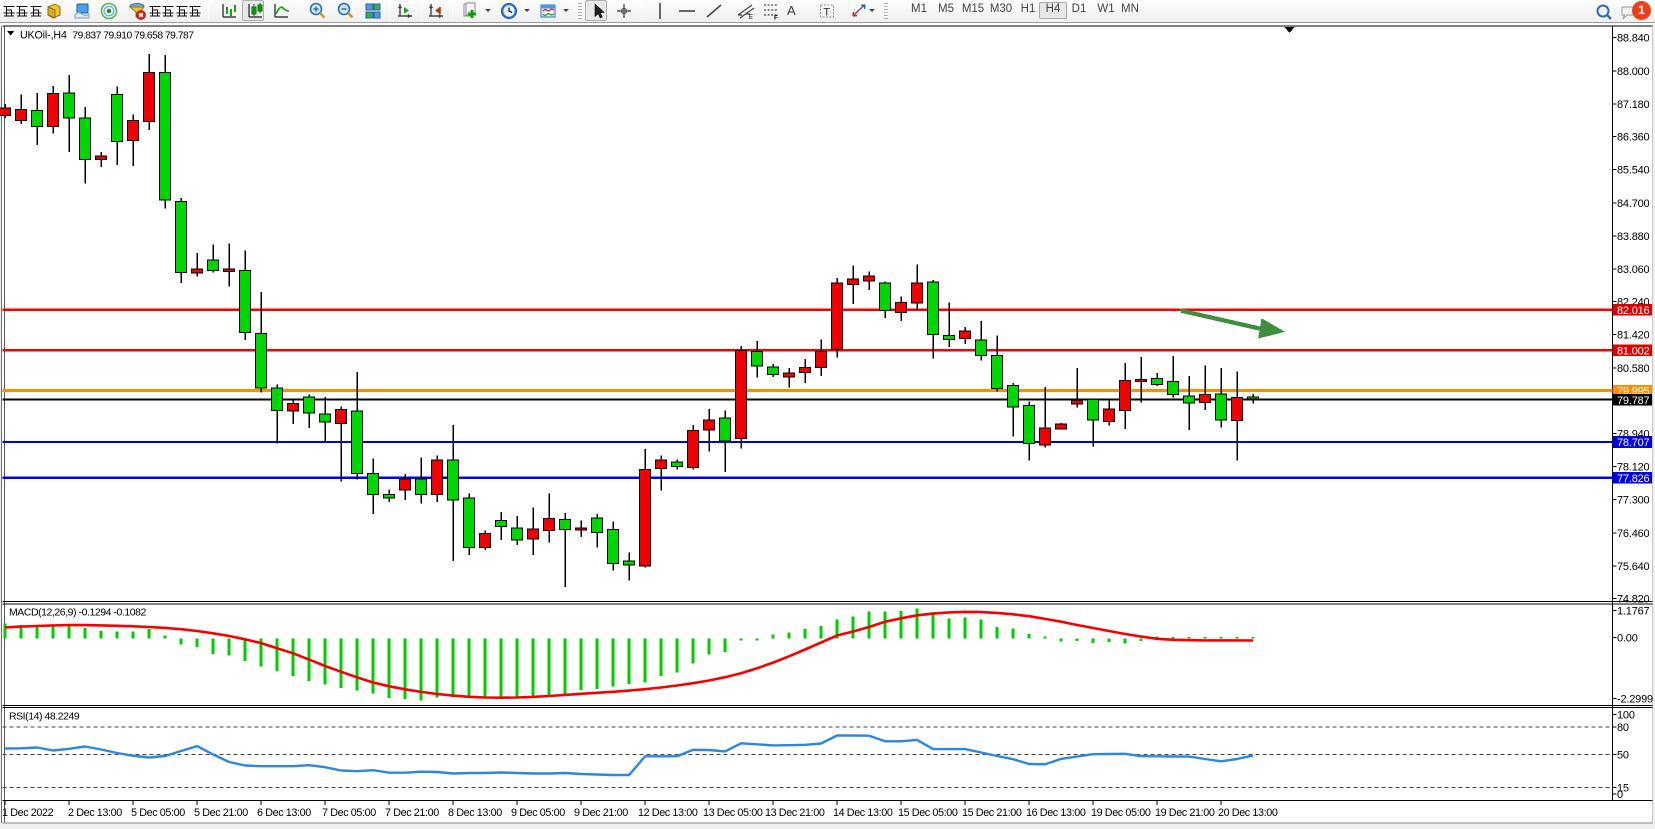 The width and height of the screenshot is (1655, 829). I want to click on svg-text: -2.2999, so click(1635, 700).